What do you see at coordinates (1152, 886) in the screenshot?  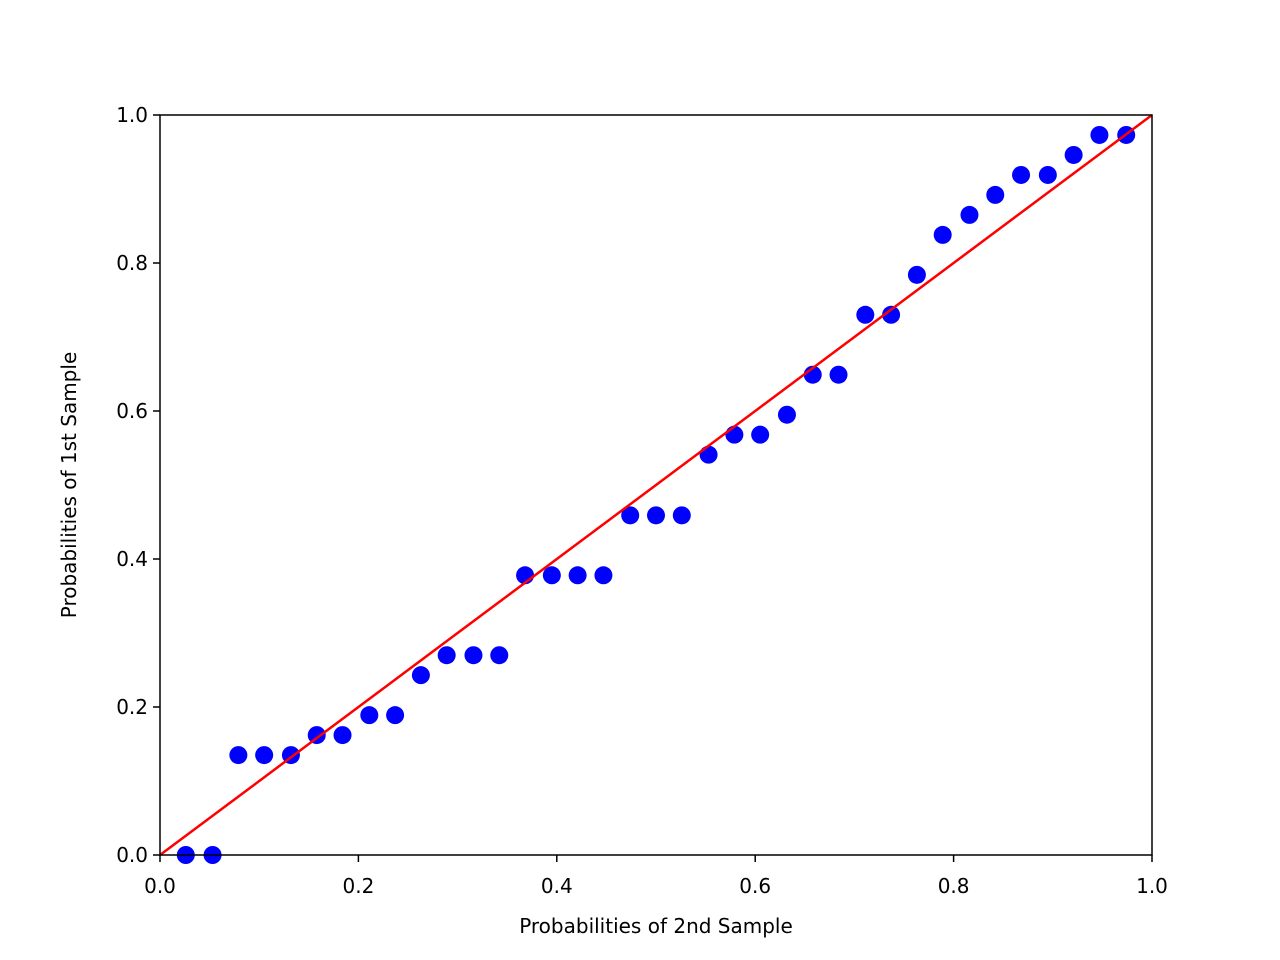 I see `x-tick-label: 1.0` at bounding box center [1152, 886].